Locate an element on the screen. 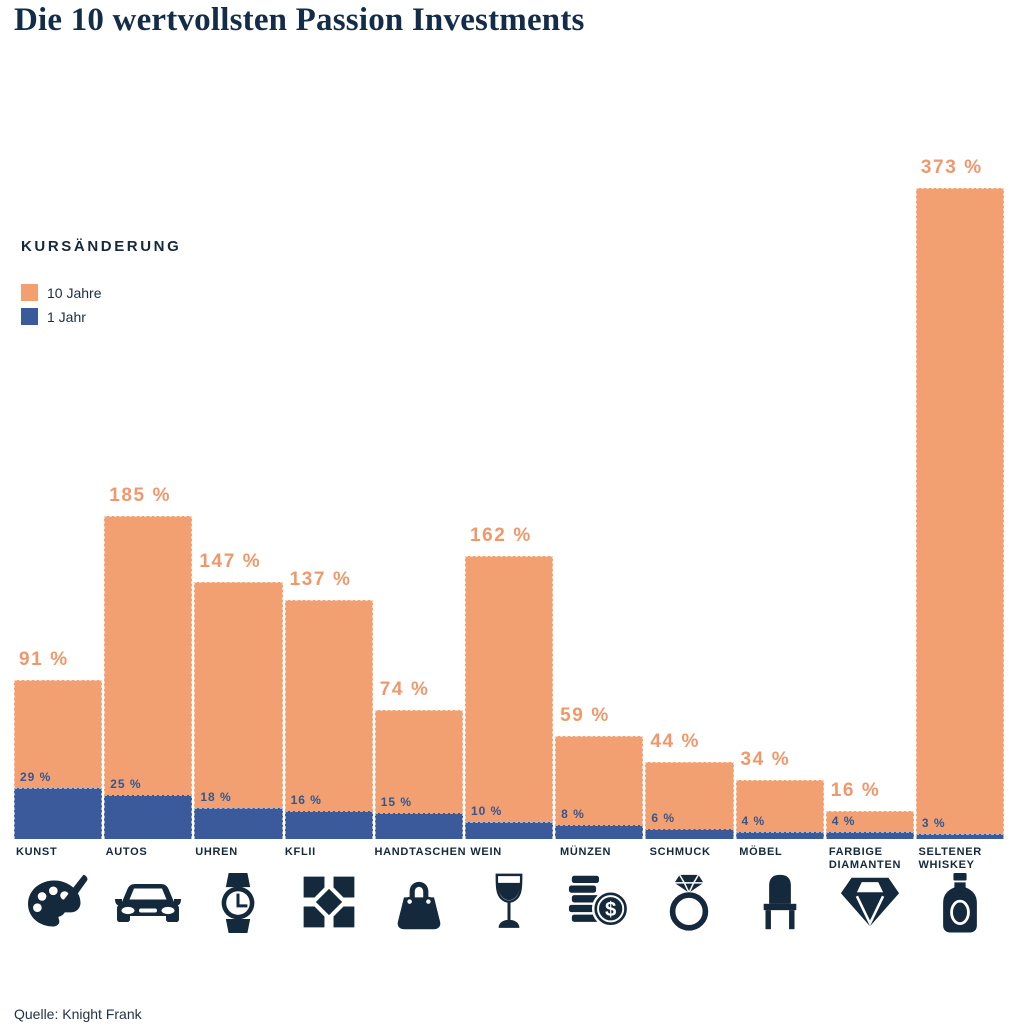 This screenshot has height=1024, width=1021. bar-column: 162 % 10 % is located at coordinates (509, 513).